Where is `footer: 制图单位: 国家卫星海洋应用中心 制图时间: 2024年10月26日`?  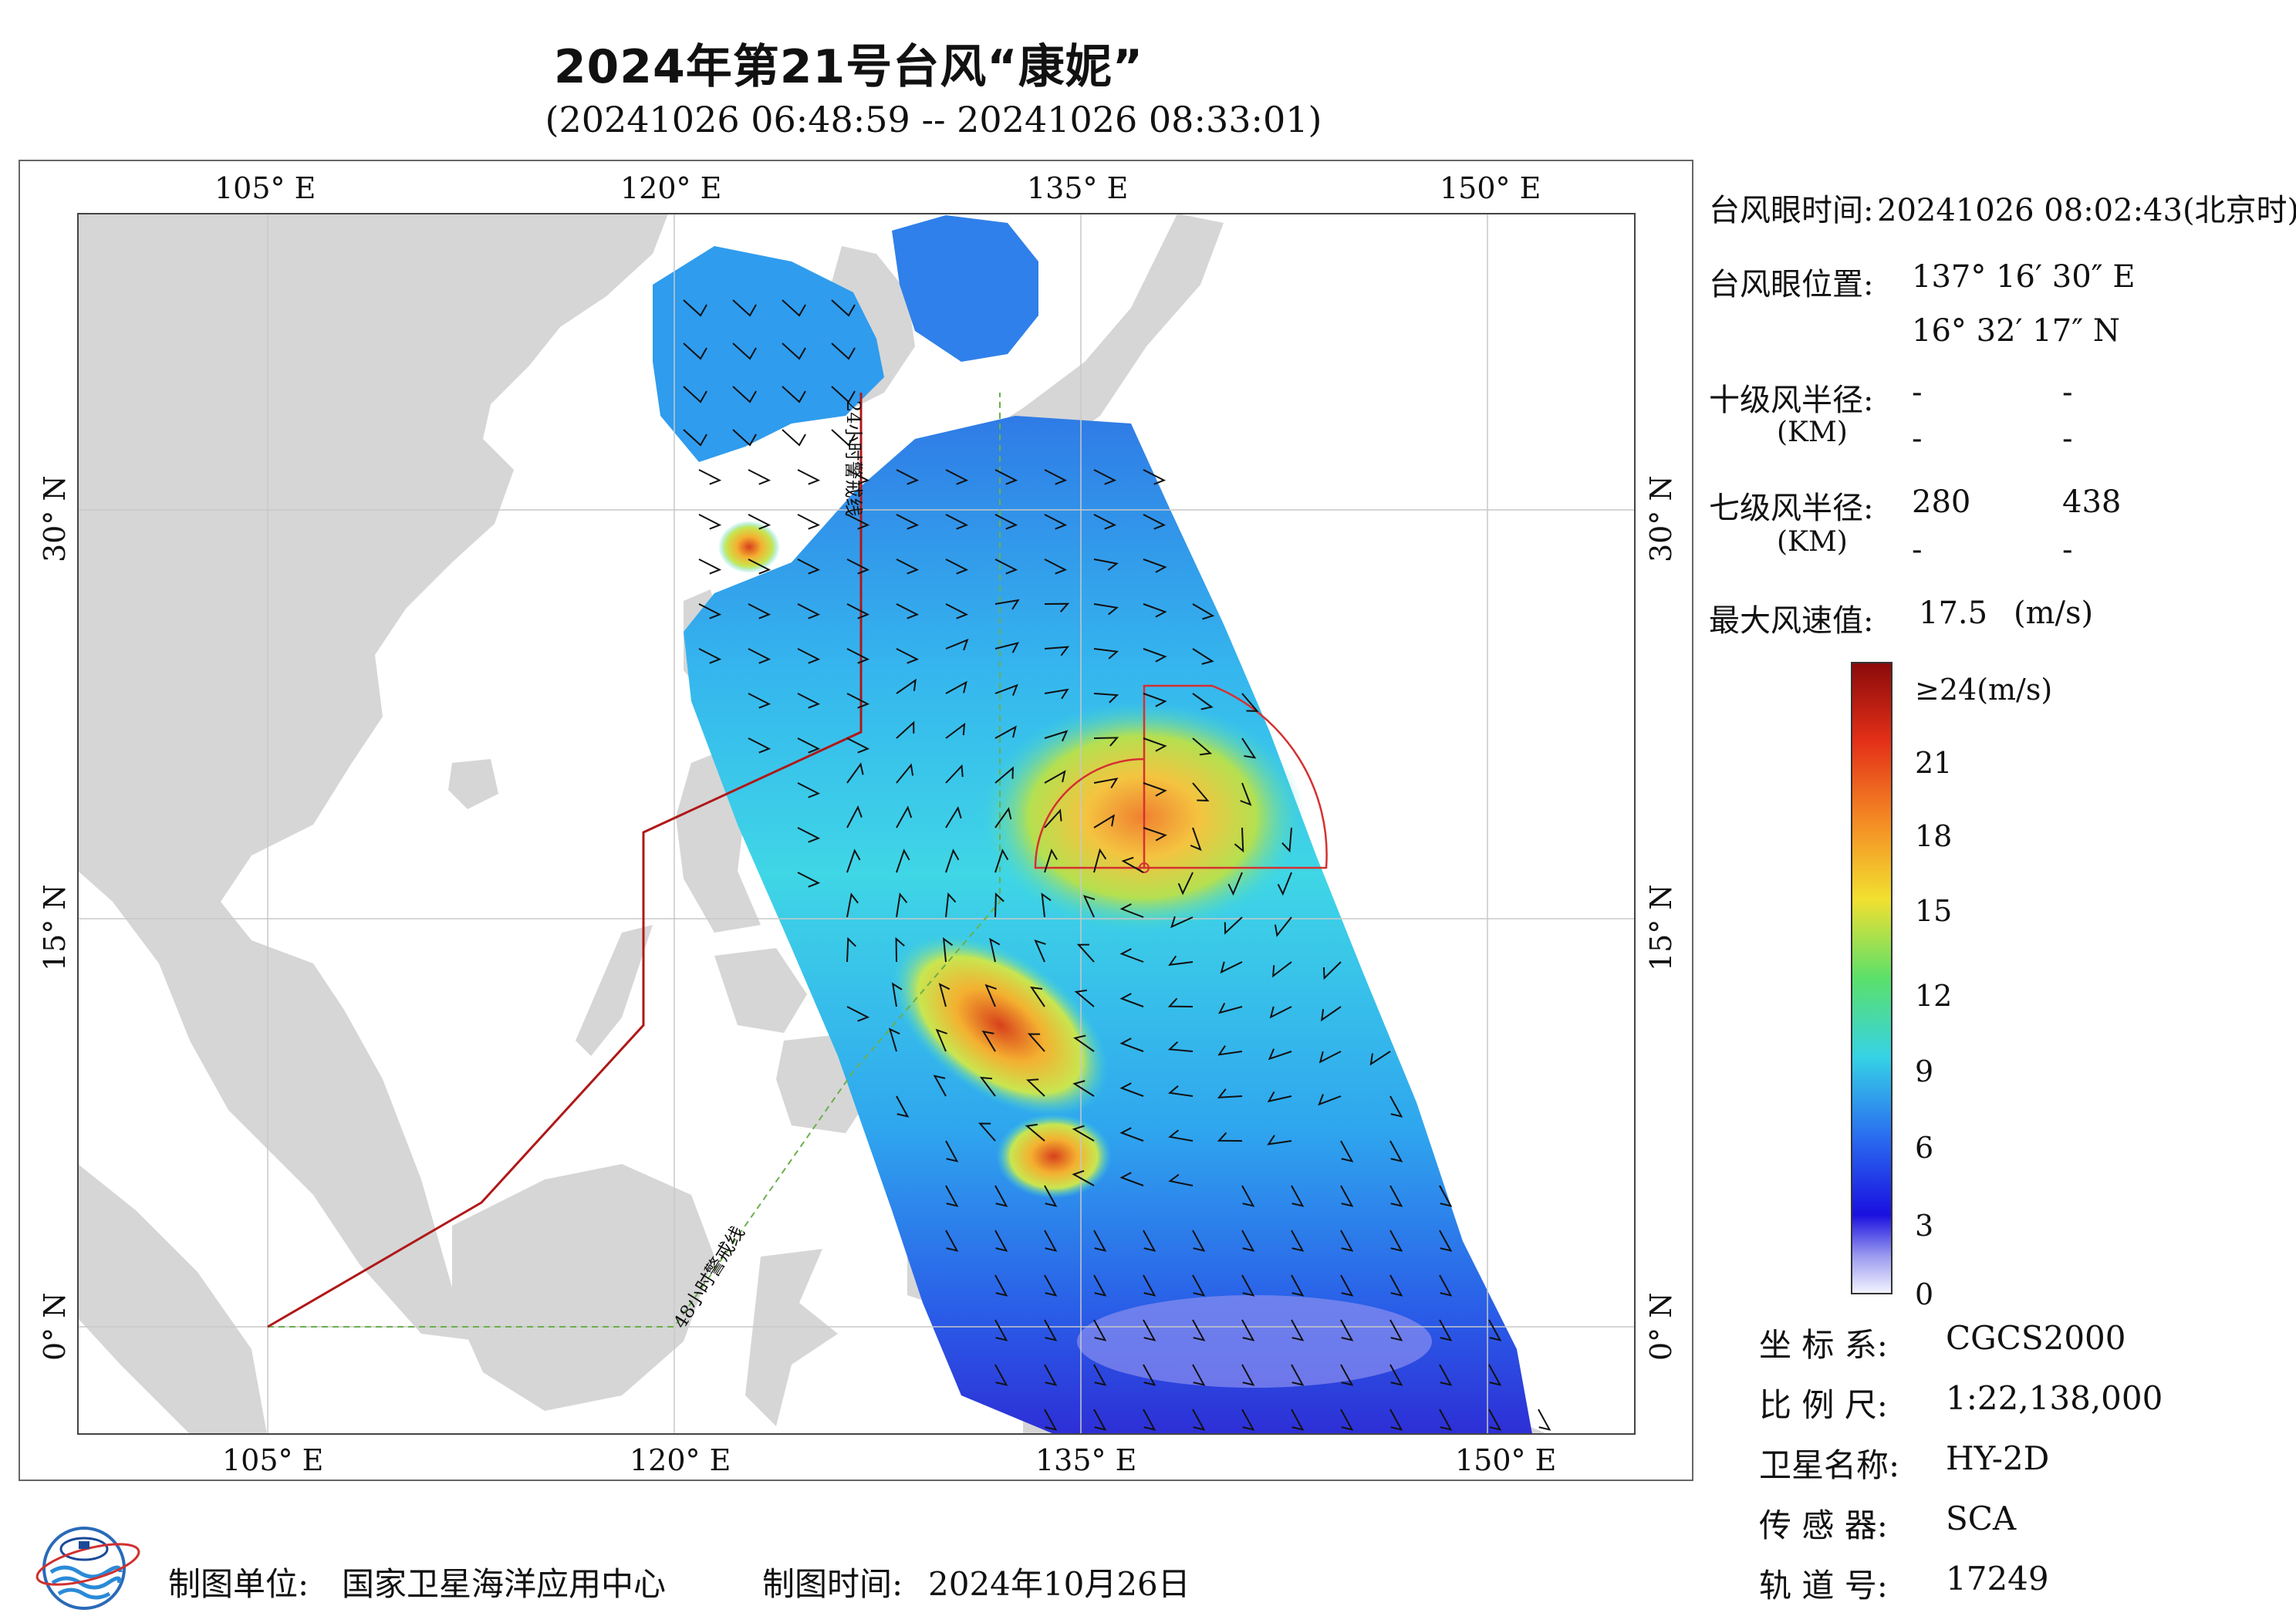 footer: 制图单位: 国家卫星海洋应用中心 制图时间: 2024年10月26日 is located at coordinates (848, 1577).